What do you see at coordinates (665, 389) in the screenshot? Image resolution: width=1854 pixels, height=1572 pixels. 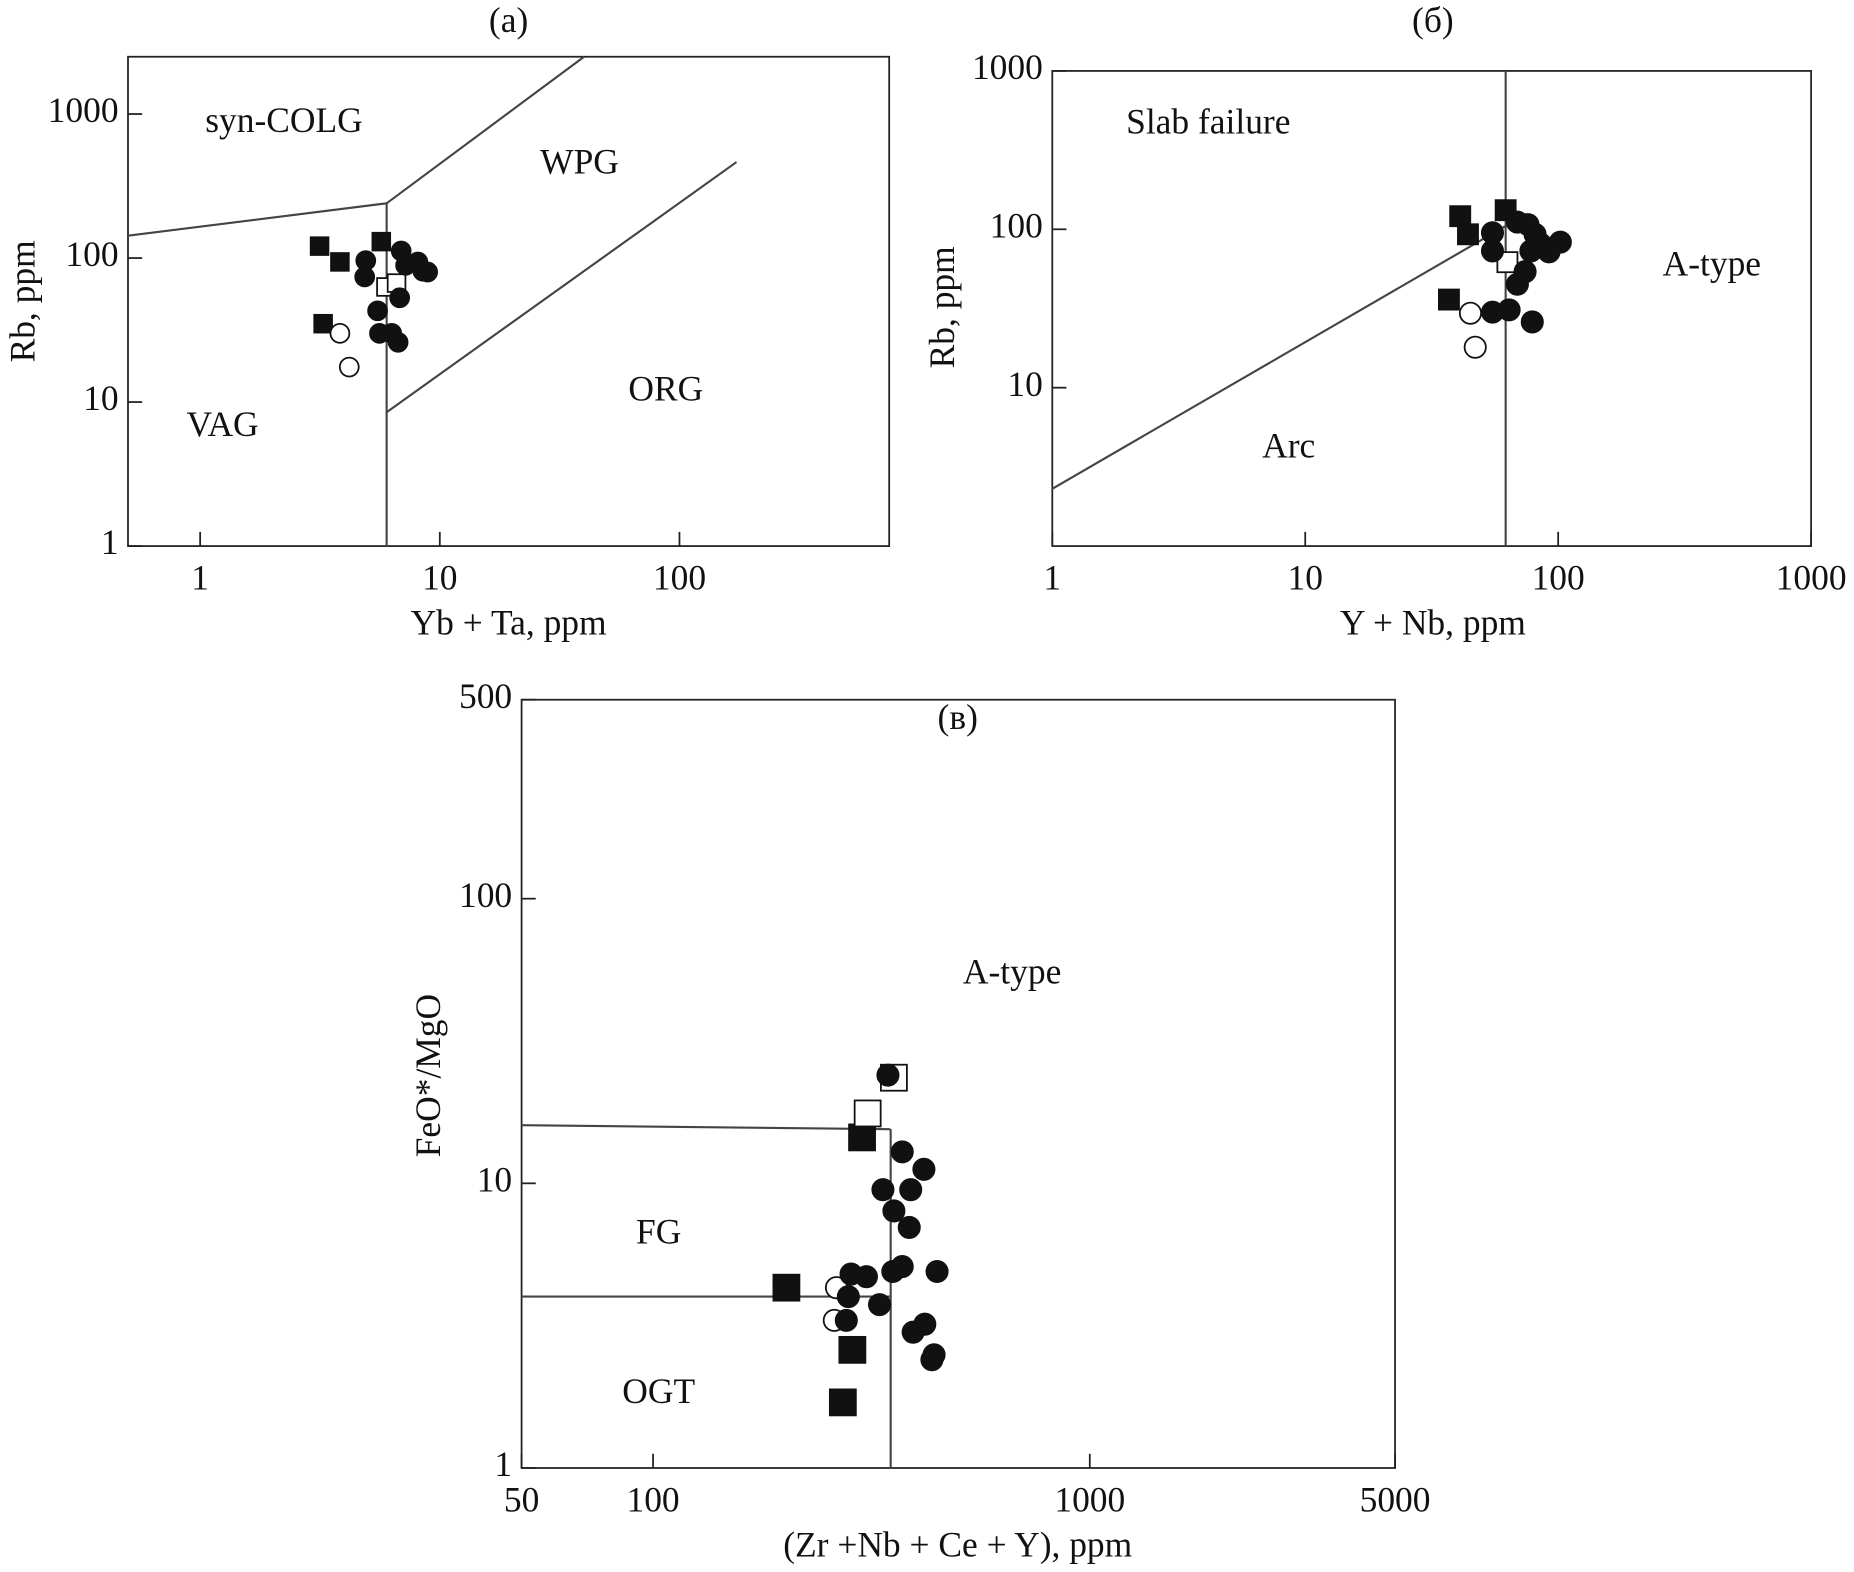 I see `region-label: ORG` at bounding box center [665, 389].